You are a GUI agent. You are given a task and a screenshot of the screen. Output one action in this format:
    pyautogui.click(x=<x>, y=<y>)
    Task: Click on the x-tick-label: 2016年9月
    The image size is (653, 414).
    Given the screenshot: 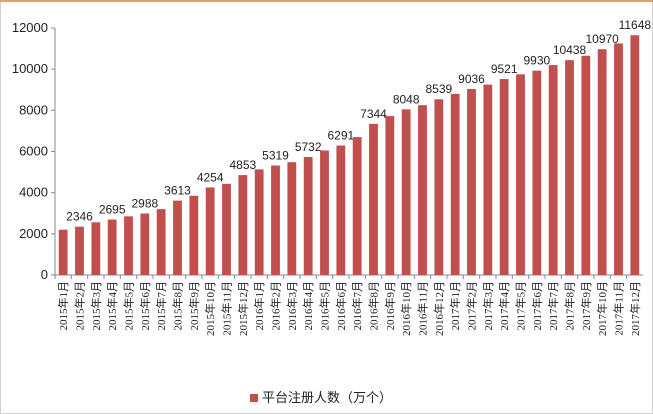 What is the action you would take?
    pyautogui.click(x=390, y=306)
    